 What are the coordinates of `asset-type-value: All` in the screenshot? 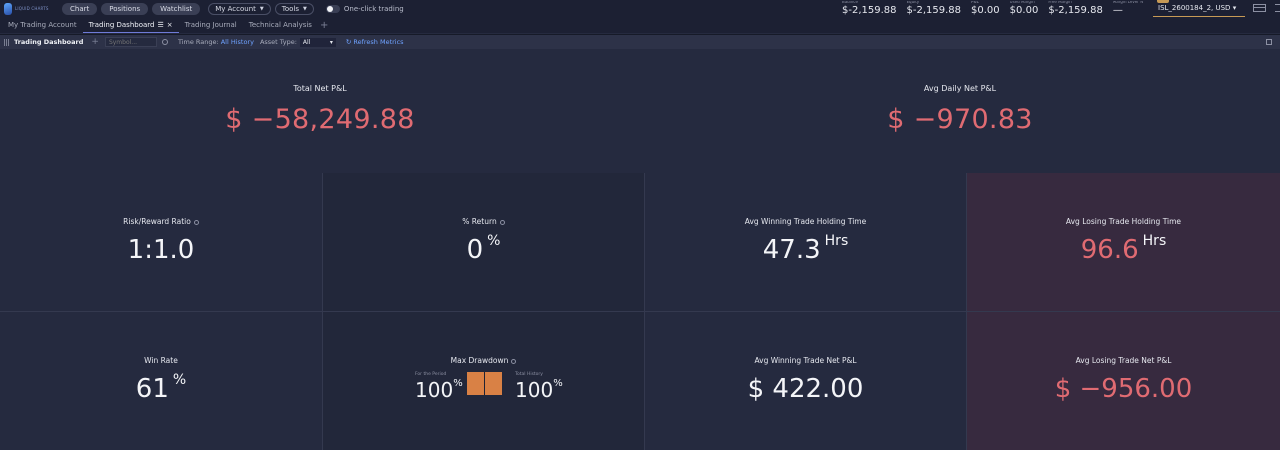 It's located at (306, 42).